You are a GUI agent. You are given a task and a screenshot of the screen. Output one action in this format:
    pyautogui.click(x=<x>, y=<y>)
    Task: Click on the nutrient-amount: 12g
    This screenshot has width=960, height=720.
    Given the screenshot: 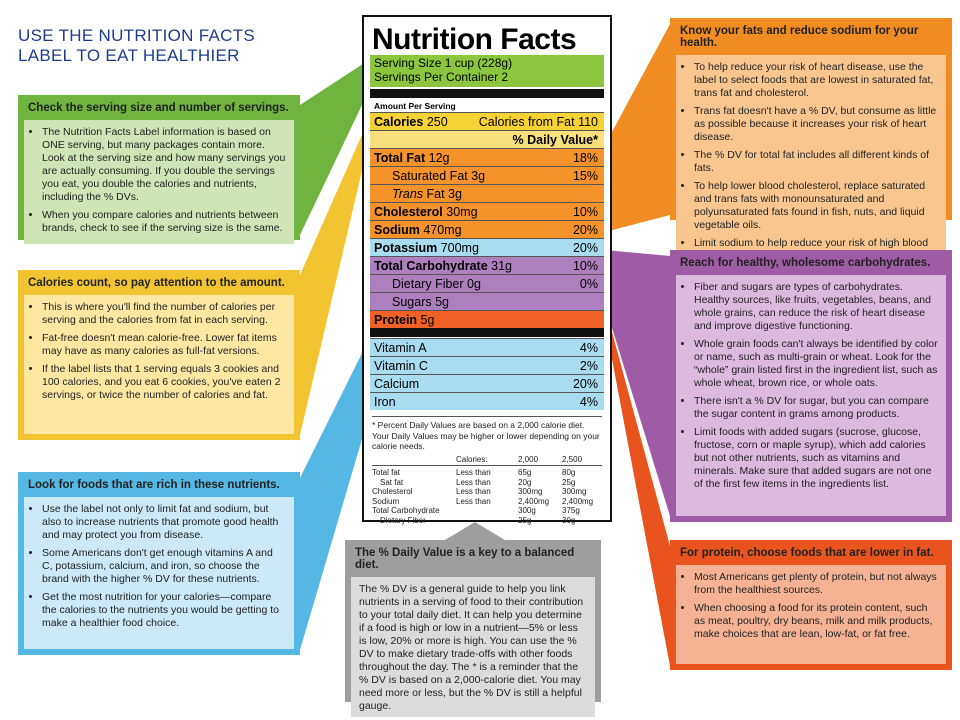 What is the action you would take?
    pyautogui.click(x=439, y=158)
    